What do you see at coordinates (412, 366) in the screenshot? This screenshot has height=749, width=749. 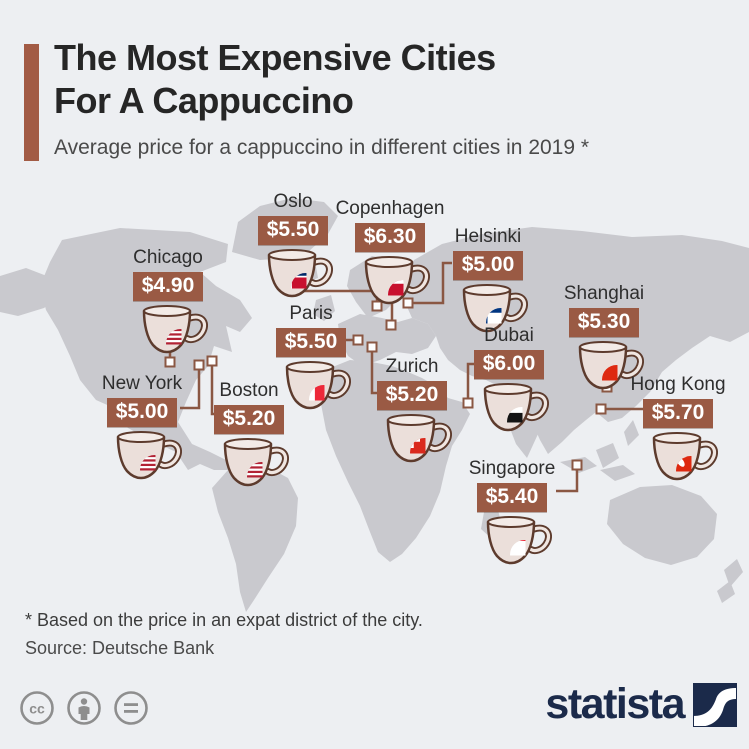 I see `city-label: Zurich` at bounding box center [412, 366].